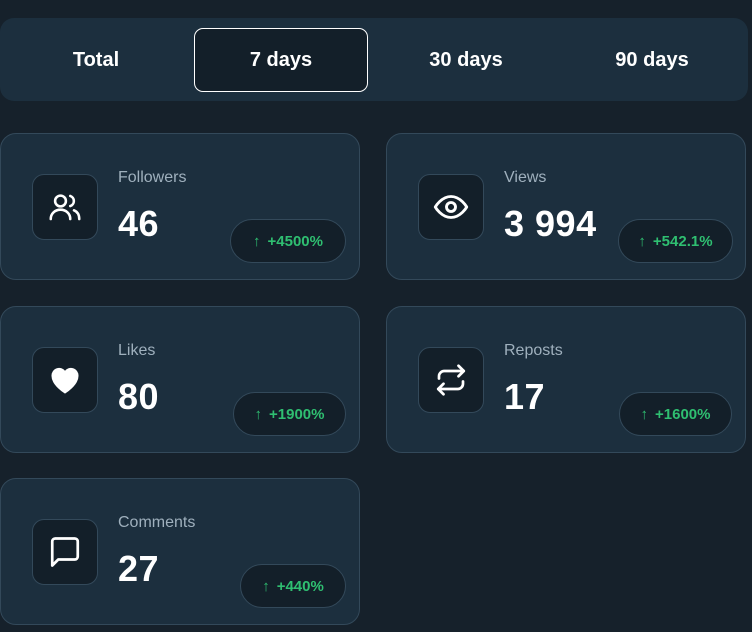  Describe the element at coordinates (300, 586) in the screenshot. I see `change-value: +440%` at that location.